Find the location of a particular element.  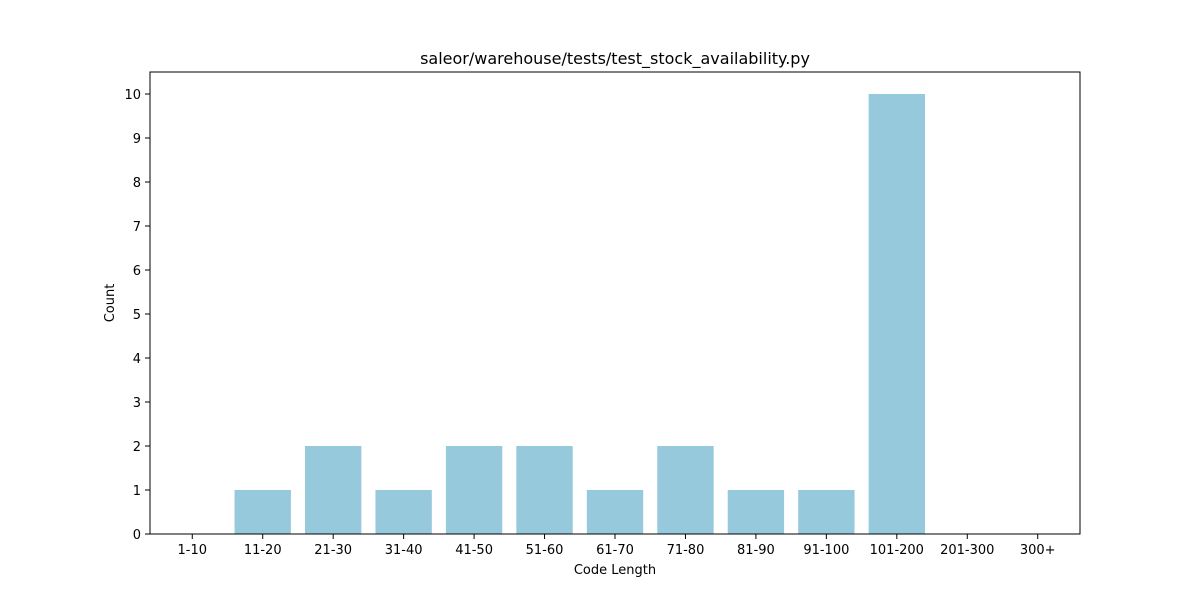

x-tick-label: 61-70 is located at coordinates (615, 550).